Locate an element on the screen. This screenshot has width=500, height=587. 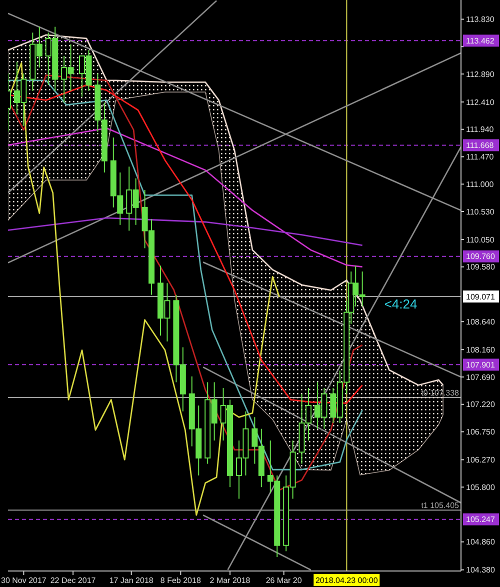
x-tick-label: 22 Dec 2017 is located at coordinates (73, 580).